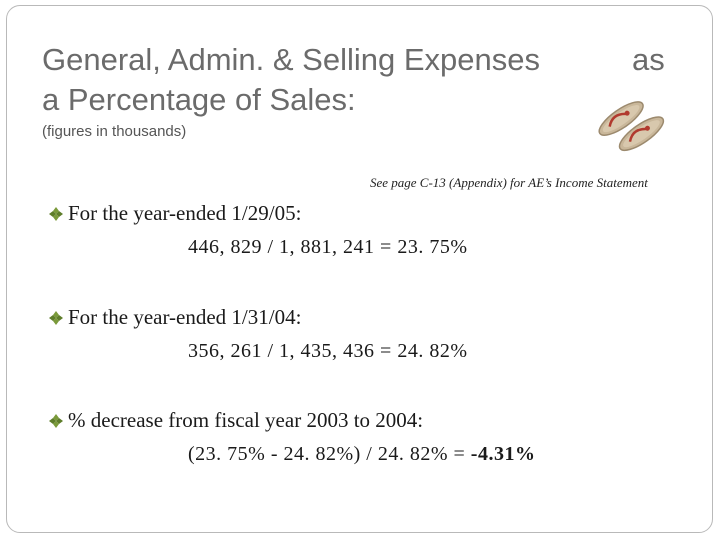  Describe the element at coordinates (631, 126) in the screenshot. I see `flip-flops-icon` at that location.